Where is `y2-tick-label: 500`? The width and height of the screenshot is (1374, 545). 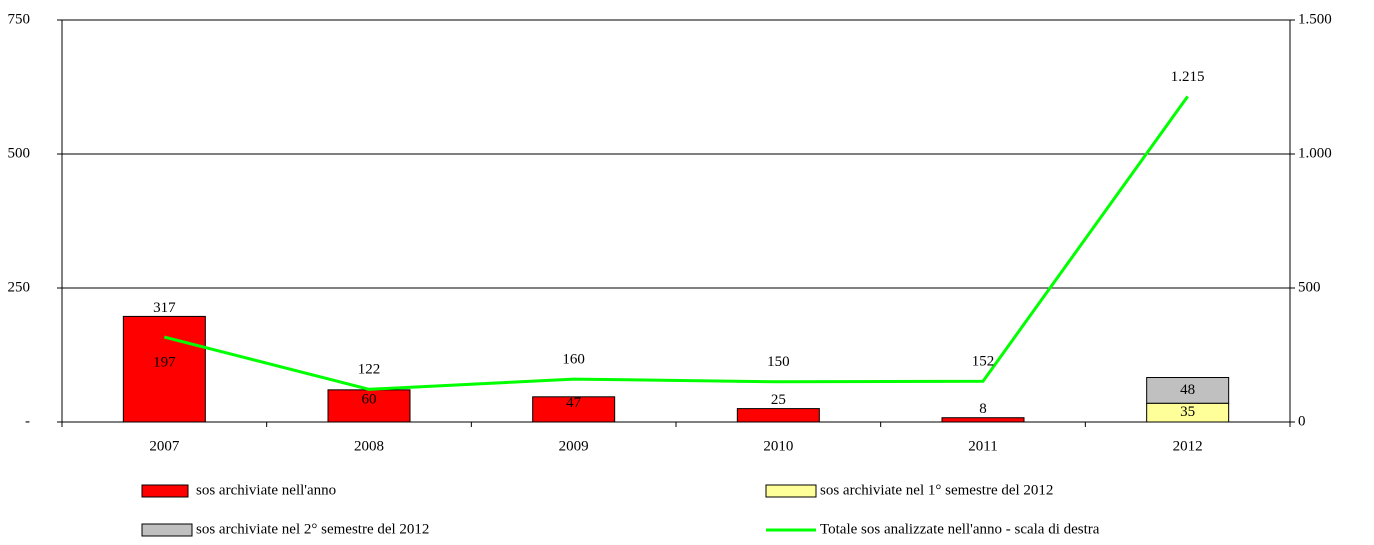
y2-tick-label: 500 is located at coordinates (1309, 287).